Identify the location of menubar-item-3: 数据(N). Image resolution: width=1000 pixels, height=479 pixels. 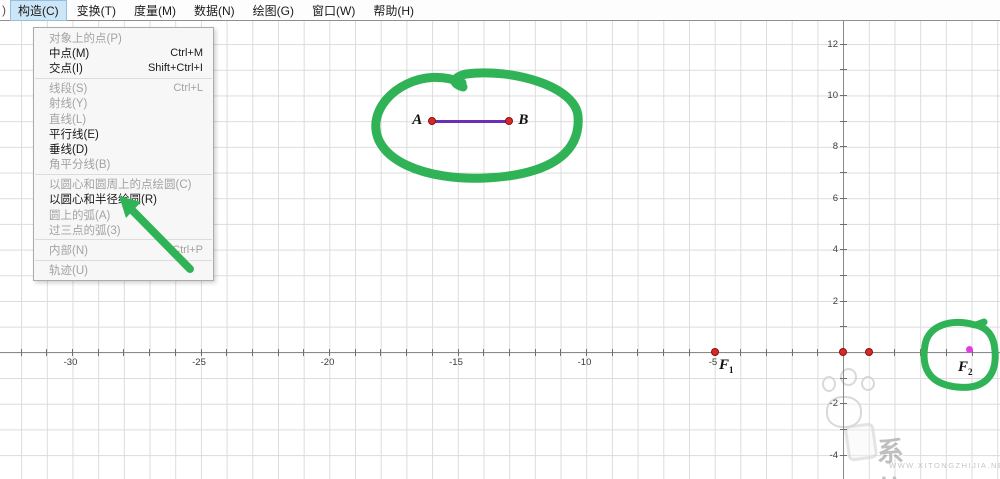
(214, 10).